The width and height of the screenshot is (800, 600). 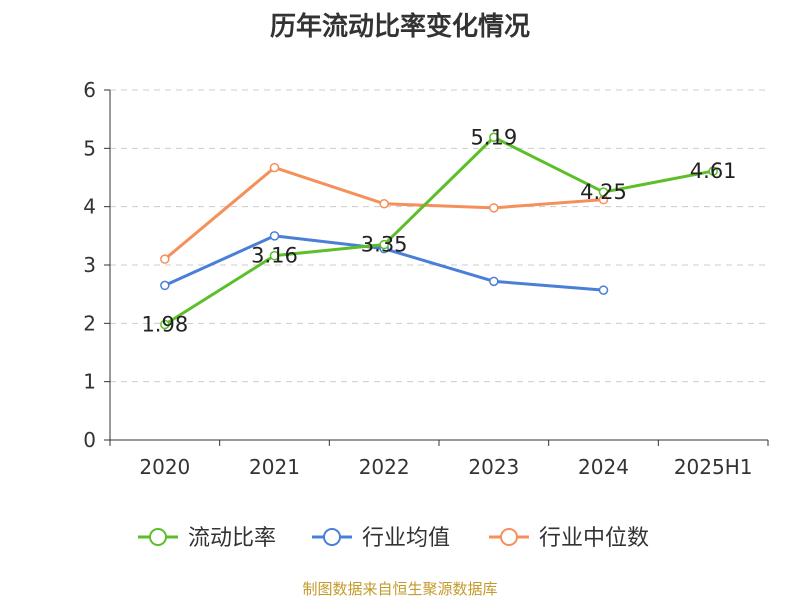 What do you see at coordinates (164, 467) in the screenshot?
I see `x-tick-label: 2020` at bounding box center [164, 467].